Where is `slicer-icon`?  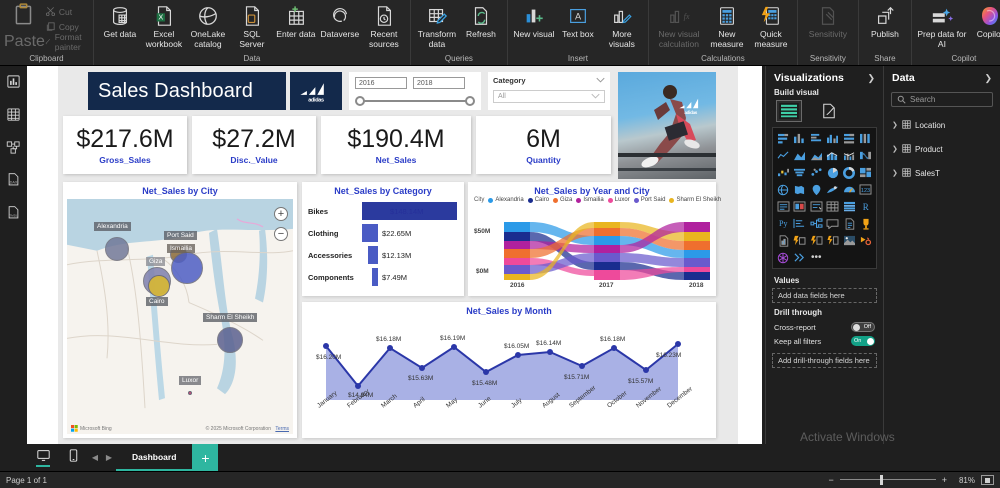 slicer-icon is located at coordinates (816, 206).